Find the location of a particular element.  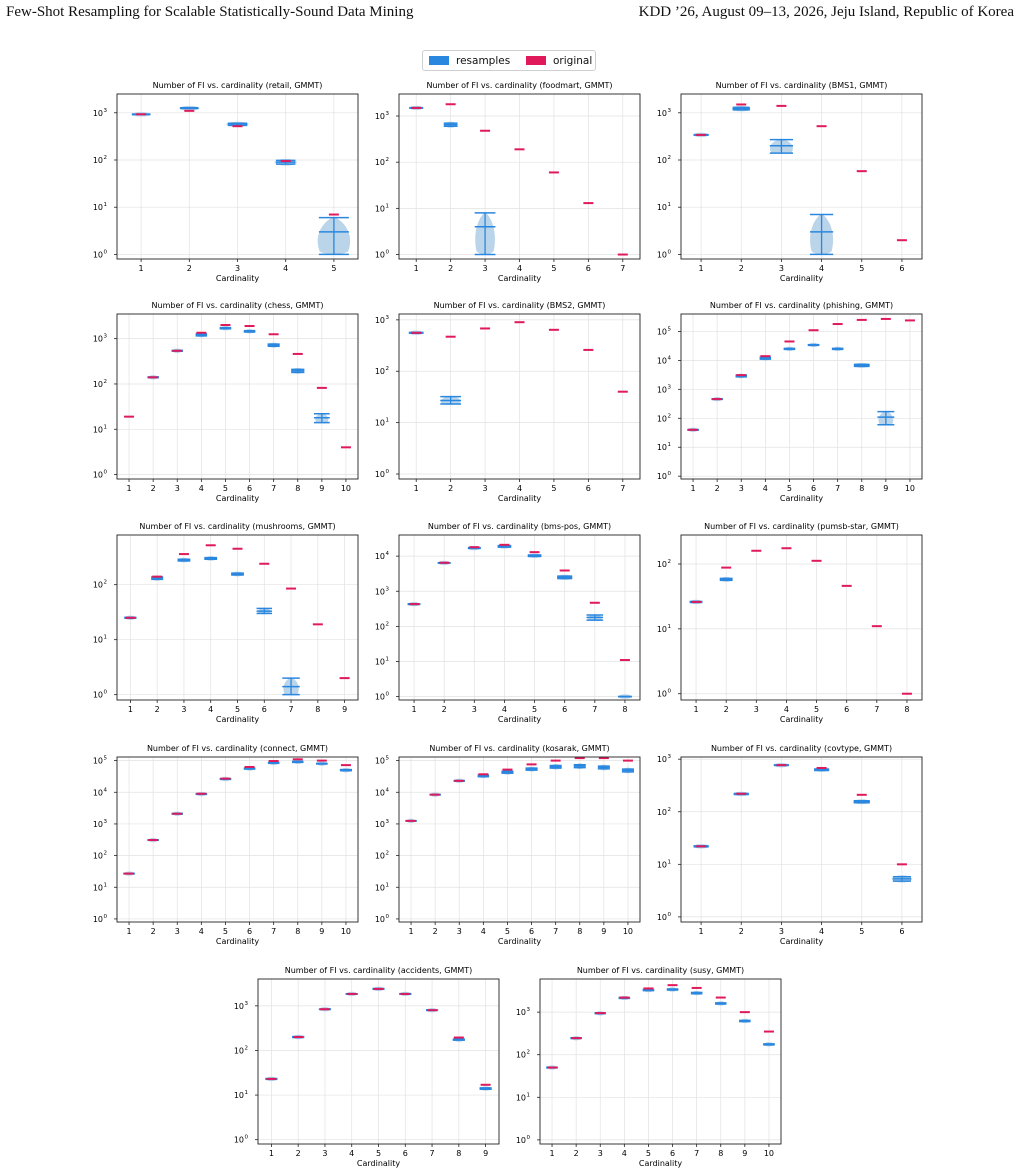

x-tick-label: 9 is located at coordinates (321, 931).